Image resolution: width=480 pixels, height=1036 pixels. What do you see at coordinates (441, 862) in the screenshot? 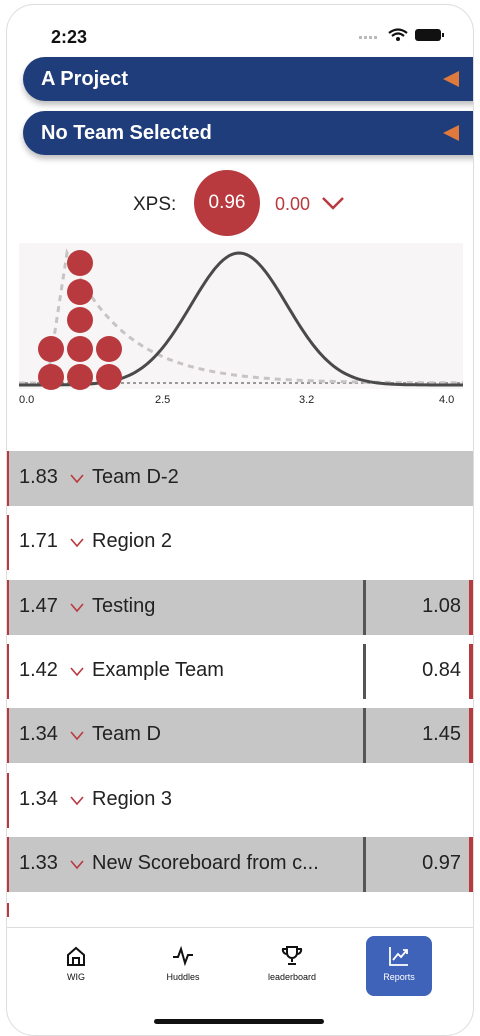
I see `row-value: 0.97` at bounding box center [441, 862].